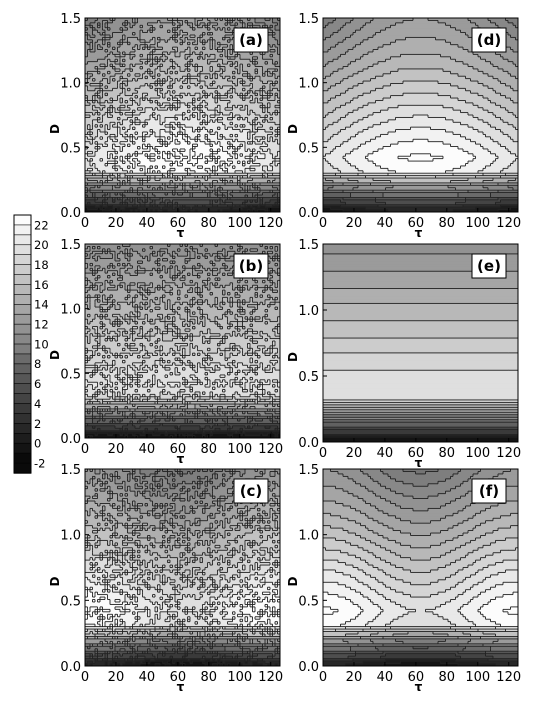 The image size is (548, 703). Describe the element at coordinates (39, 463) in the screenshot. I see `colorbar-tick-label: -2` at that location.